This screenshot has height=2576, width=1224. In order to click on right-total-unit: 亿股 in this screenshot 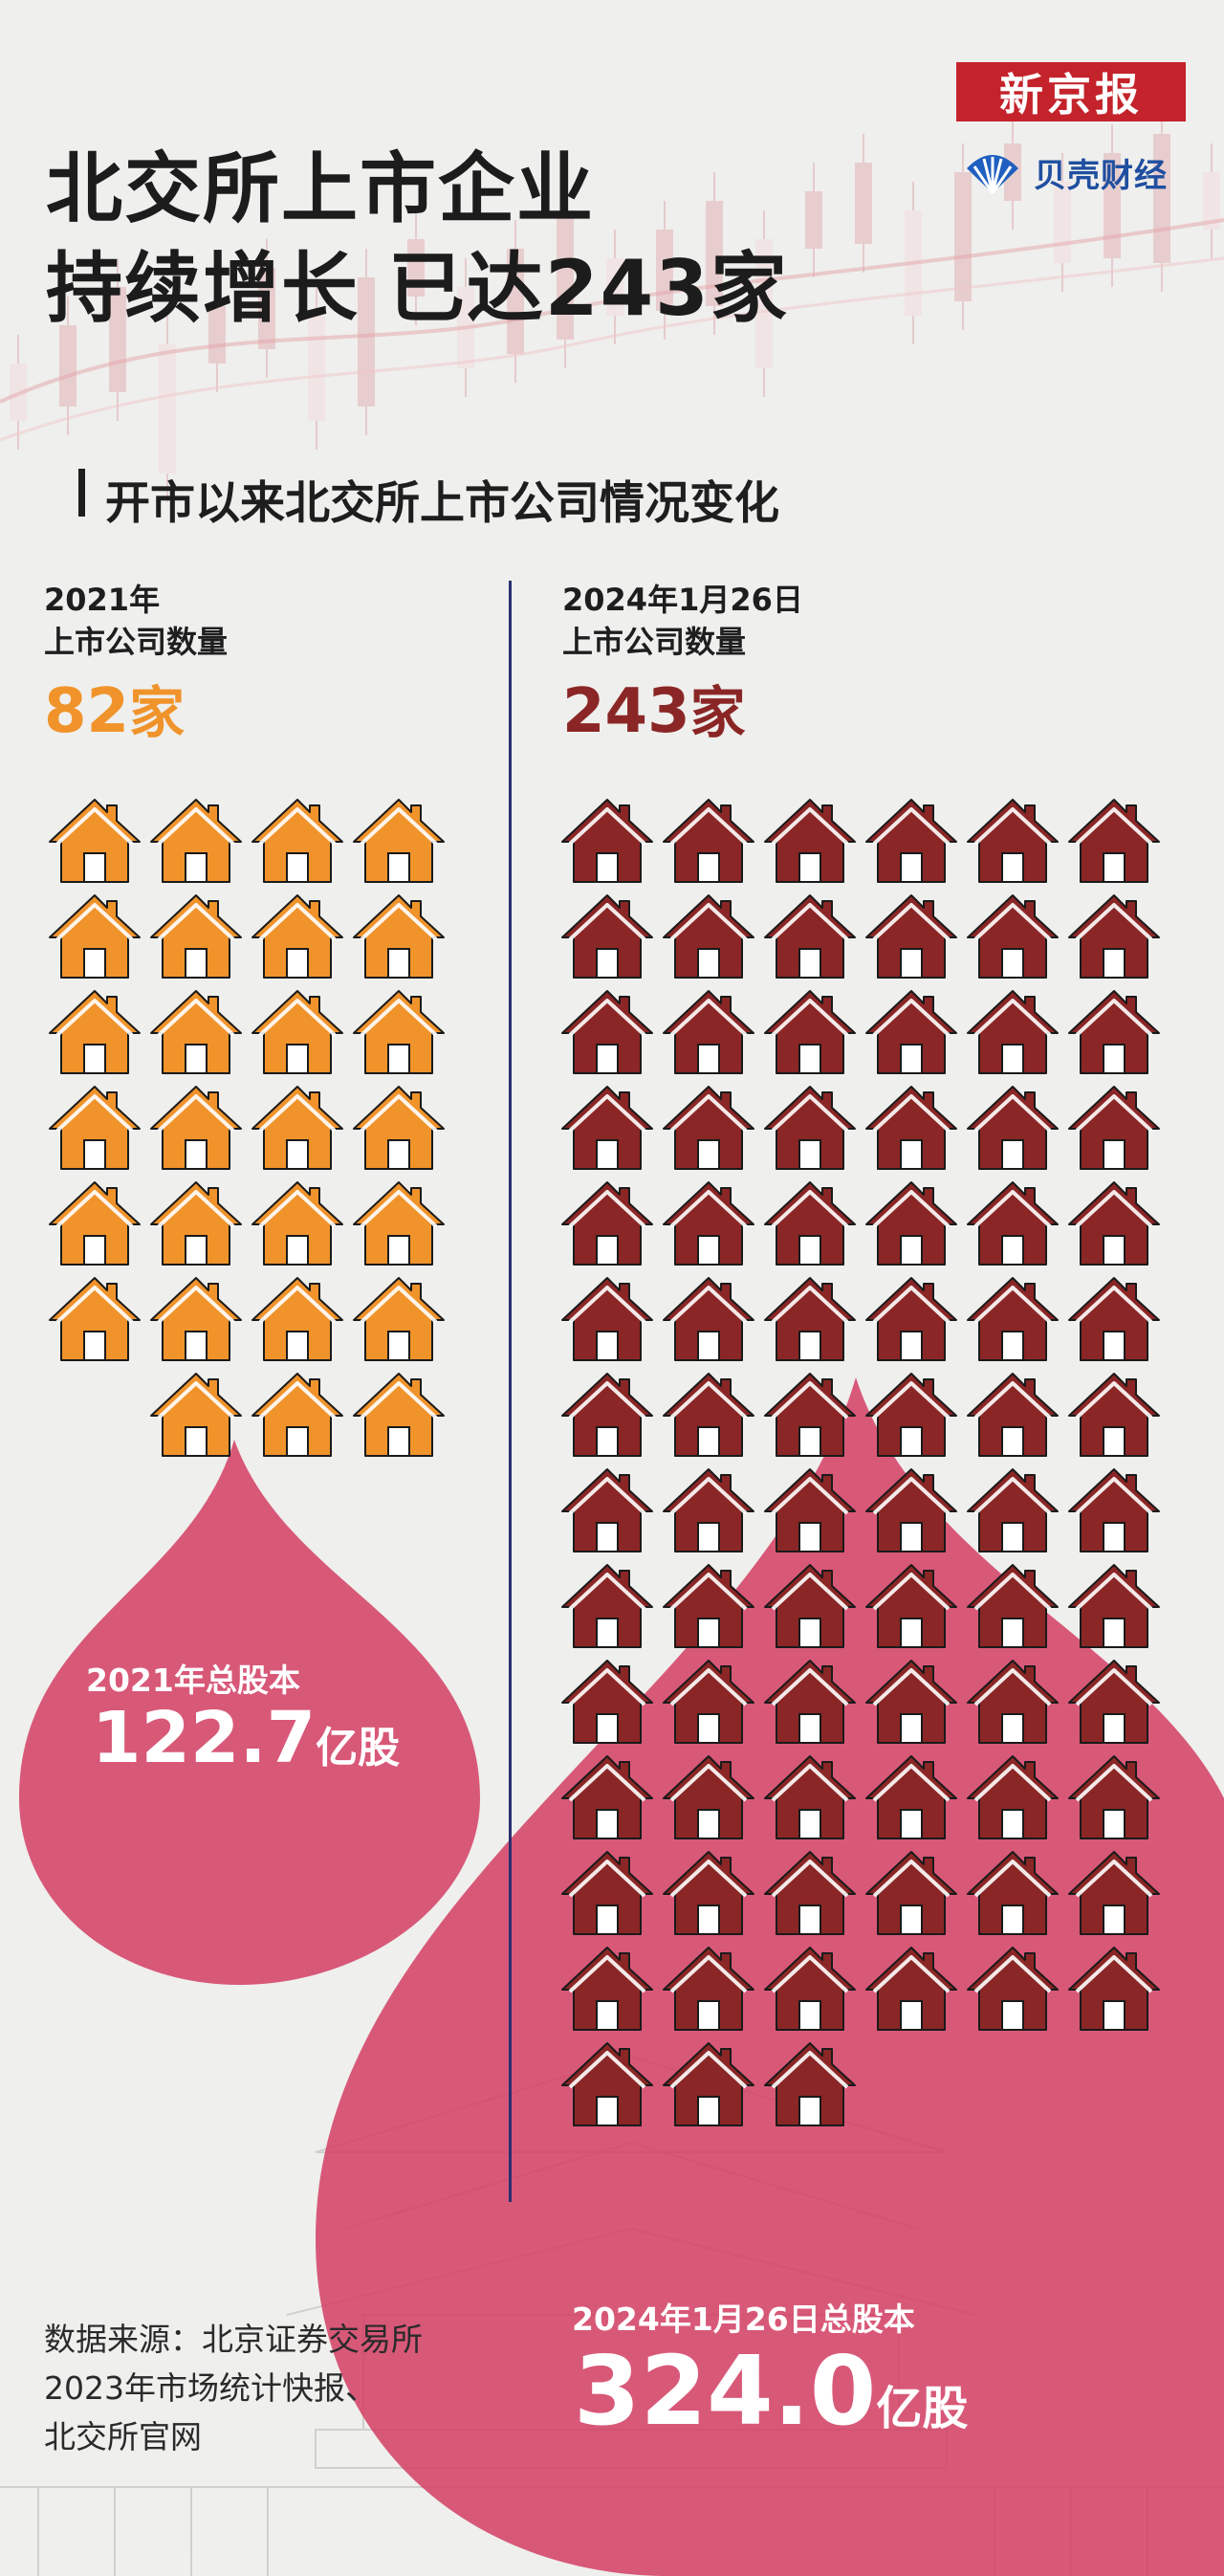, I will do `click(923, 2408)`.